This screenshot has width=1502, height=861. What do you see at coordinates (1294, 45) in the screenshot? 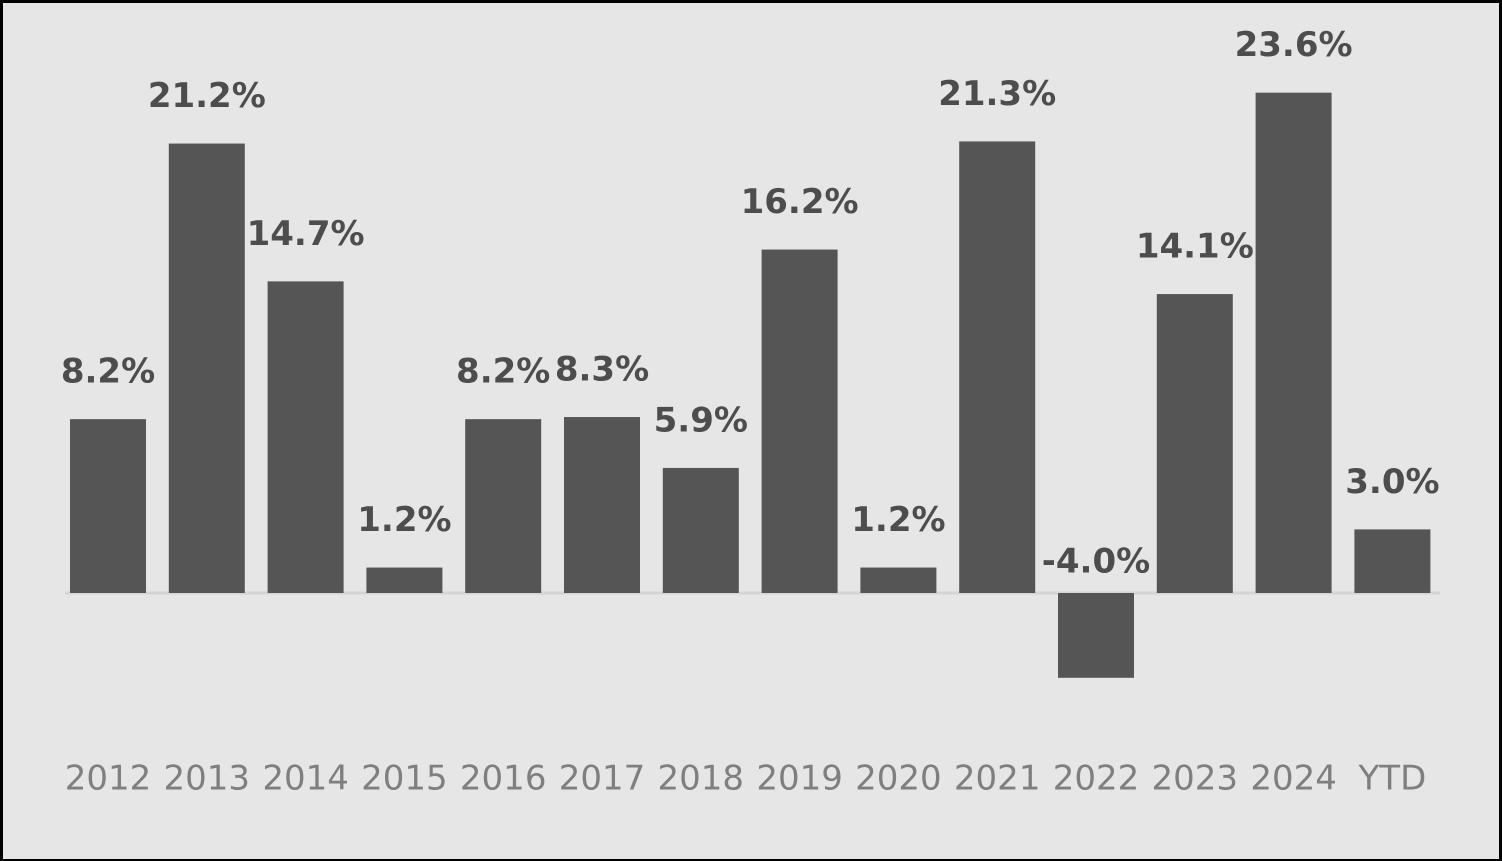
I see `data-label: 23.6%` at bounding box center [1294, 45].